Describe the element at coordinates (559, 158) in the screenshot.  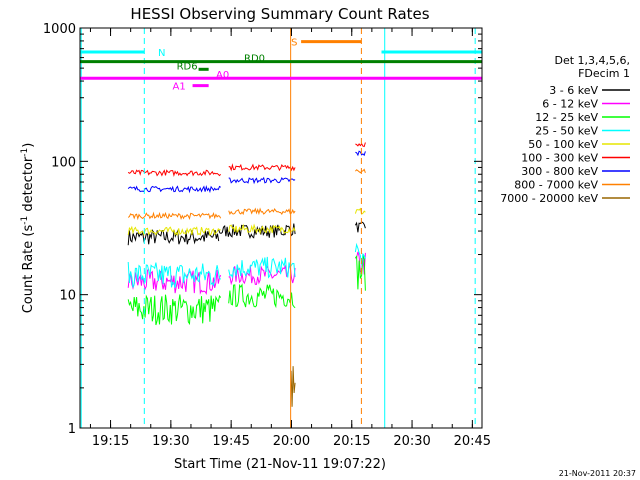
I see `legend-label-5: 100 - 300 keV` at that location.